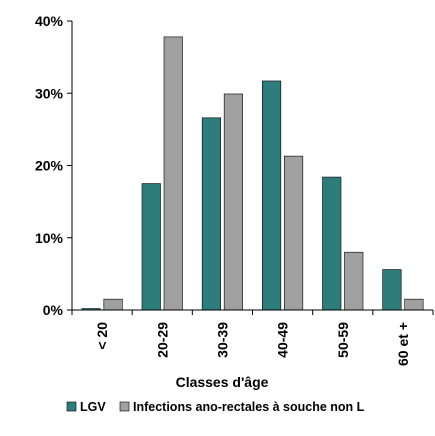 Image resolution: width=435 pixels, height=436 pixels. What do you see at coordinates (343, 340) in the screenshot?
I see `x-tick-label: 50-59` at bounding box center [343, 340].